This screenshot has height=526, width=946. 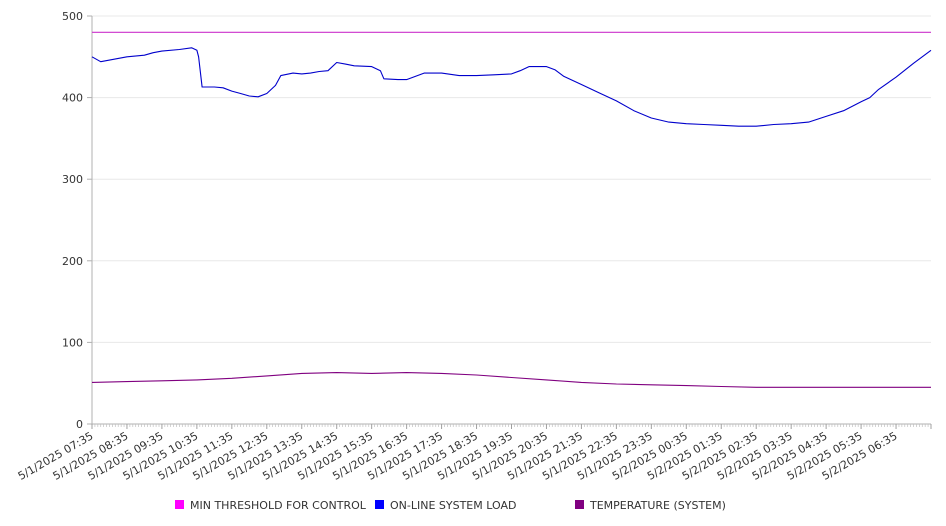 I want to click on legend-label-min-threshold: MIN THRESHOLD FOR CONTROL, so click(x=278, y=505).